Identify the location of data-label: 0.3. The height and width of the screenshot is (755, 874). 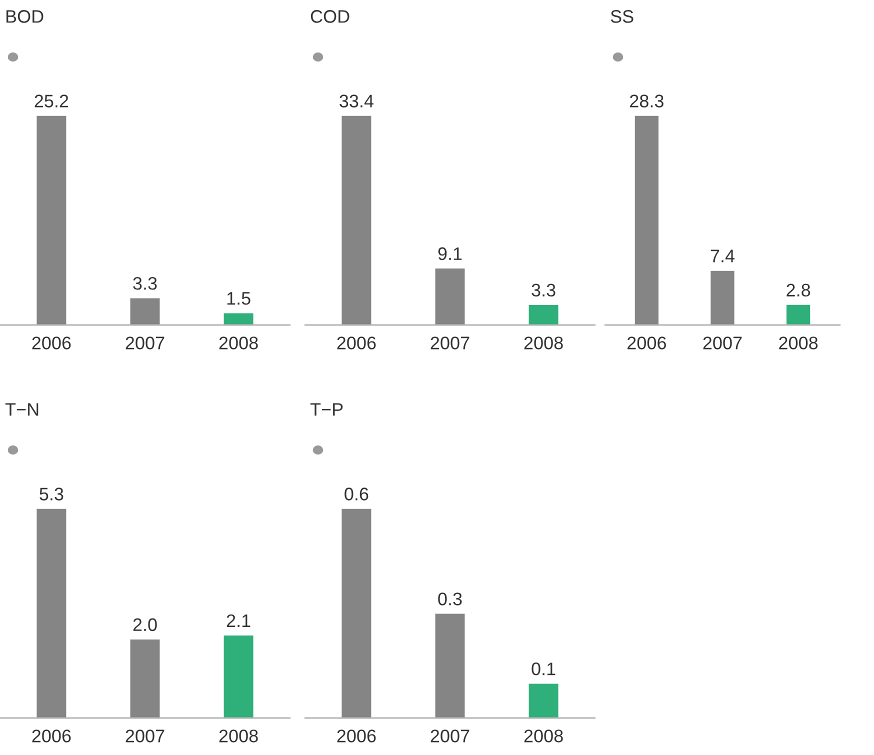
(450, 599).